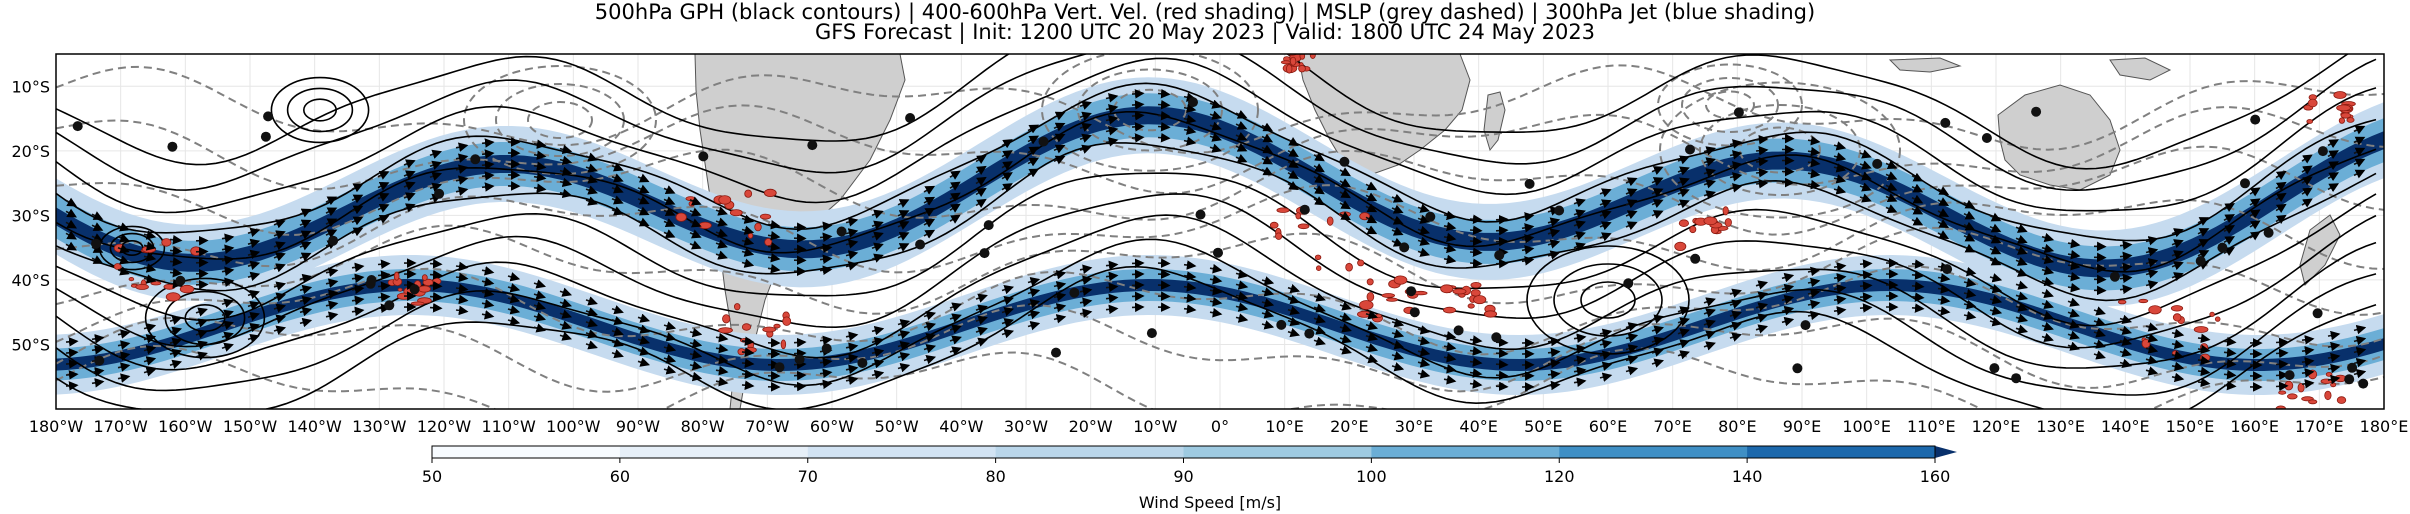  Describe the element at coordinates (250, 426) in the screenshot. I see `lon-label: 150°W` at that location.